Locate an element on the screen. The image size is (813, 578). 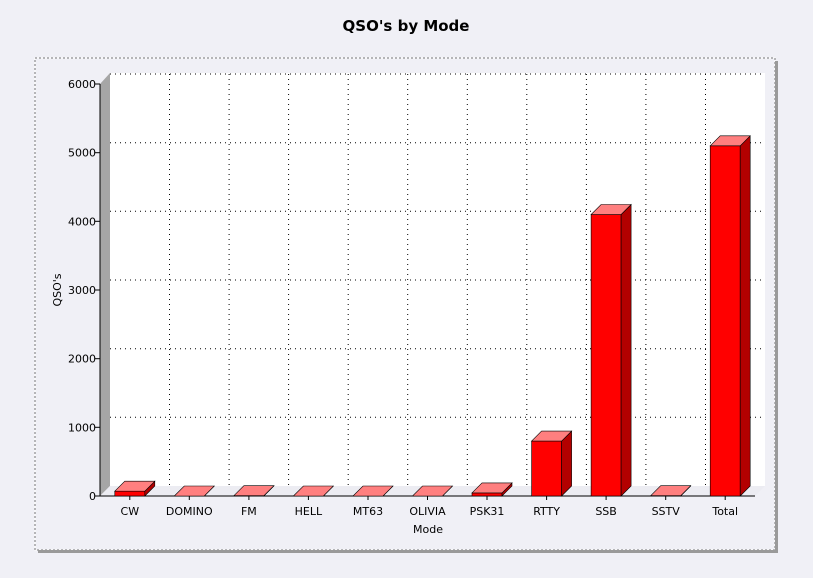
x-tick-label: OLIVIA is located at coordinates (427, 511).